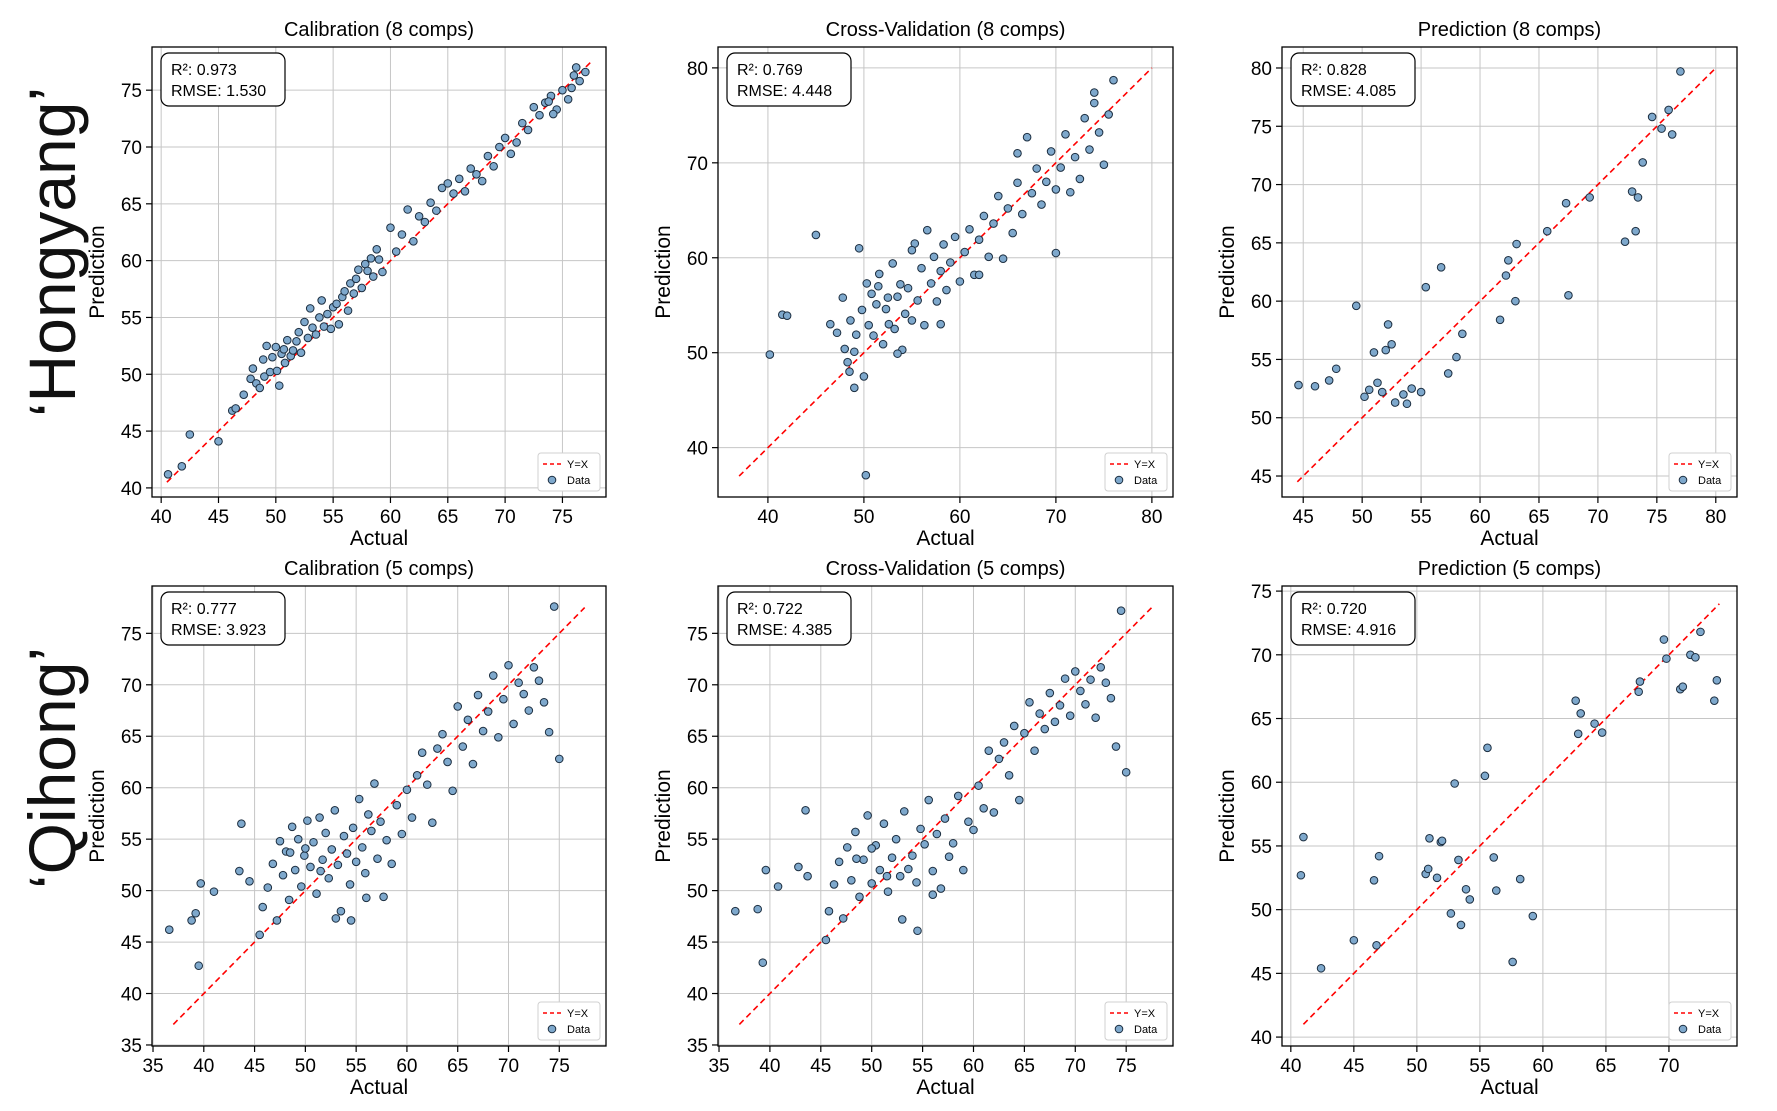 The height and width of the screenshot is (1111, 1777). Describe the element at coordinates (578, 465) in the screenshot. I see `legend-label-line: Y=X` at that location.